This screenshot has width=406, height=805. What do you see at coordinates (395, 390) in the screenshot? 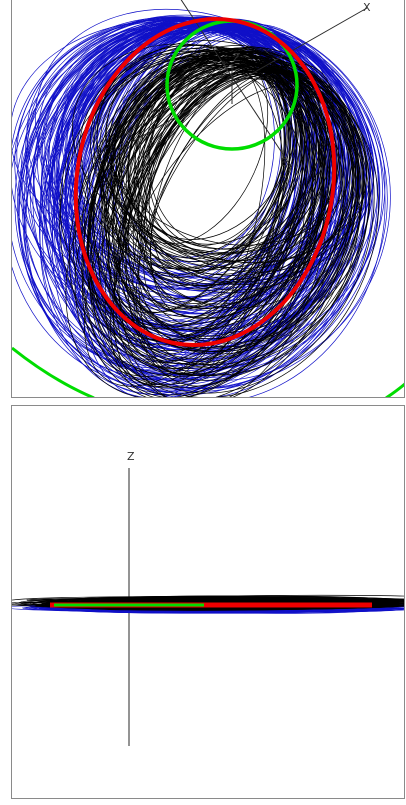
I see `outer-reference-arc-right` at bounding box center [395, 390].